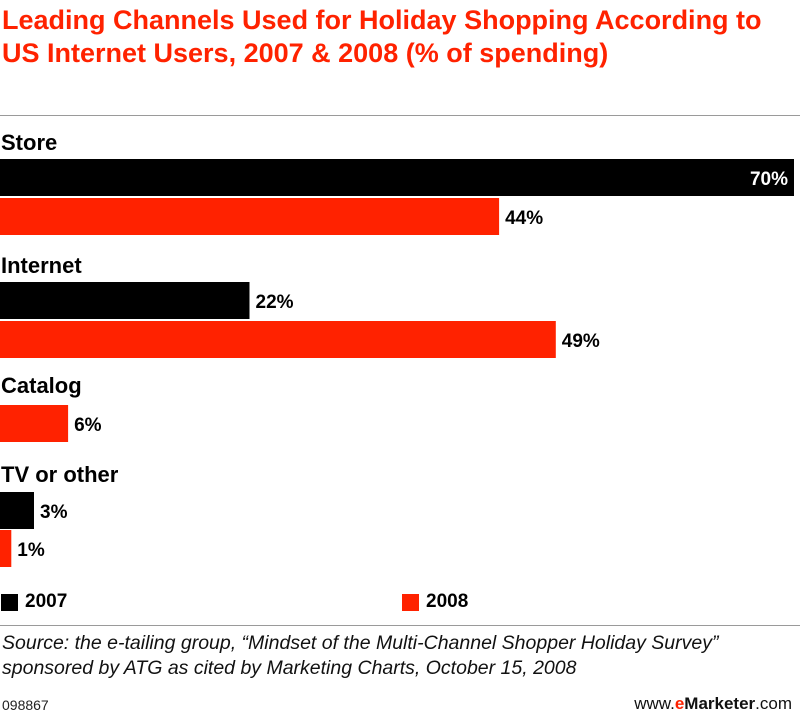 This screenshot has width=800, height=721. I want to click on legend-label-2008: 2008, so click(447, 601).